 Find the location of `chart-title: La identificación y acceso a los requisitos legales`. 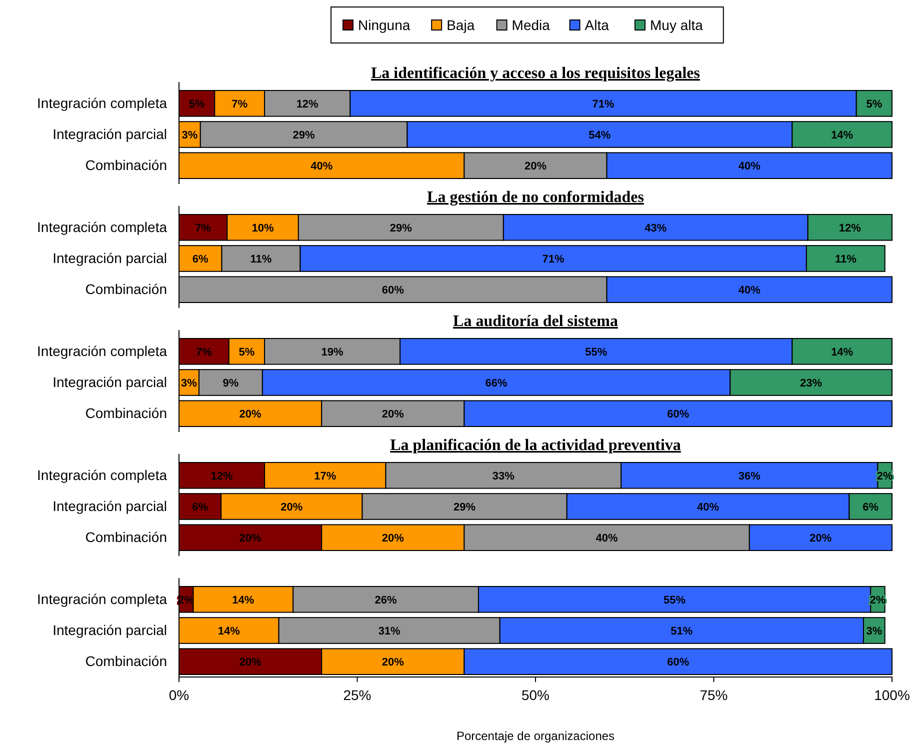

chart-title: La identificación y acceso a los requisitos legales is located at coordinates (535, 73).